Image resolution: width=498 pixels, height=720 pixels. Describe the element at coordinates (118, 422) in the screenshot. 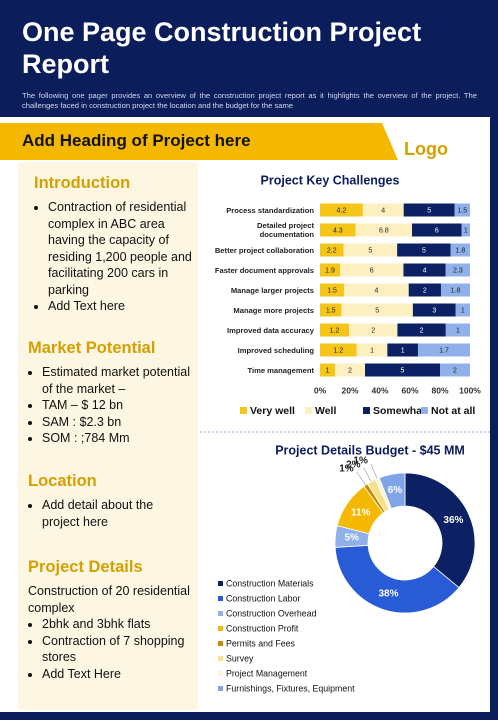

I see `bullet: SAM : $2.3 bn` at that location.